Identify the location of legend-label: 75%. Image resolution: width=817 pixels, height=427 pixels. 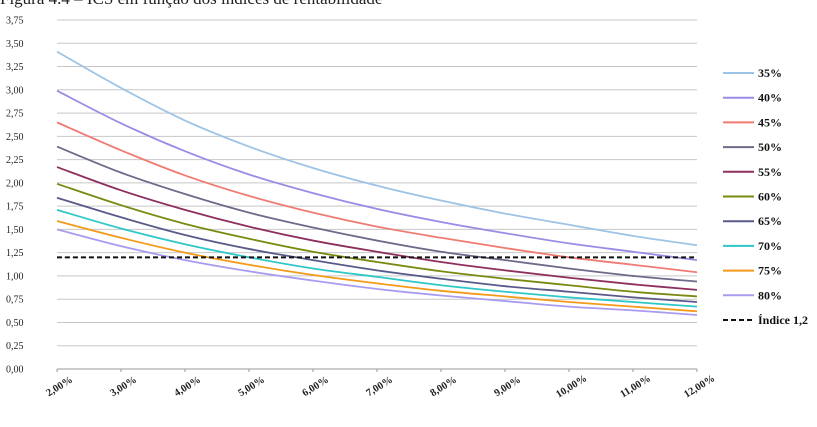
(770, 271).